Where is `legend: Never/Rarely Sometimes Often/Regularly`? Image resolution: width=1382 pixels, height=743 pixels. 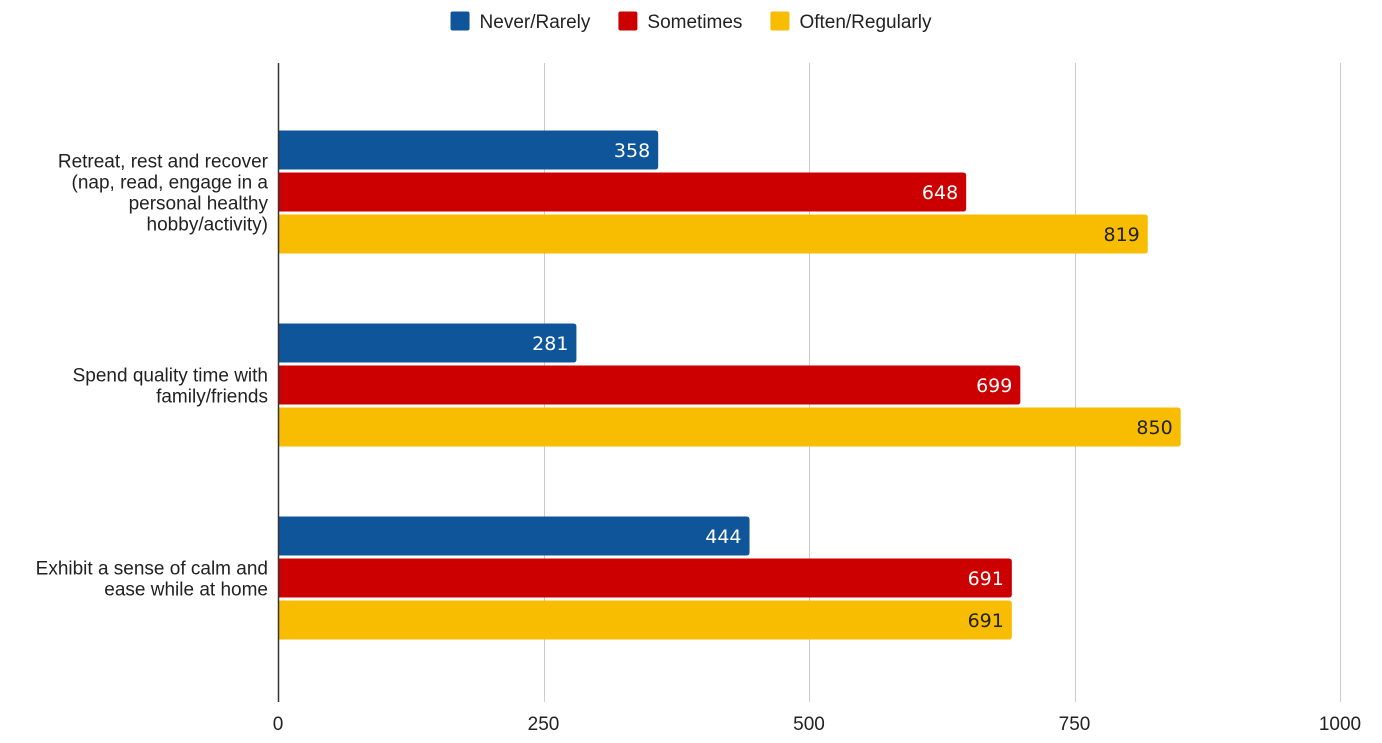 legend: Never/Rarely Sometimes Often/Regularly is located at coordinates (691, 22).